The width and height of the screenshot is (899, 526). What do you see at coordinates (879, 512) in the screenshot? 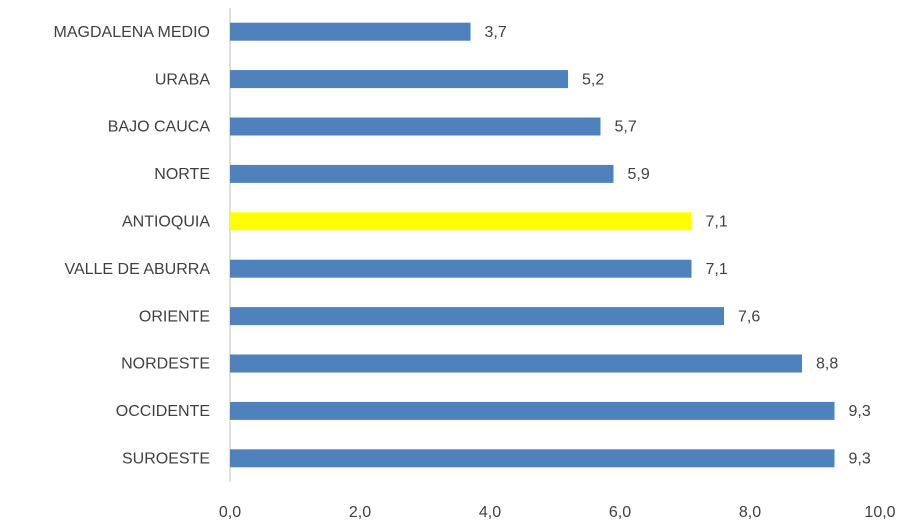
I see `x-tick-label: 10,0` at bounding box center [879, 512].